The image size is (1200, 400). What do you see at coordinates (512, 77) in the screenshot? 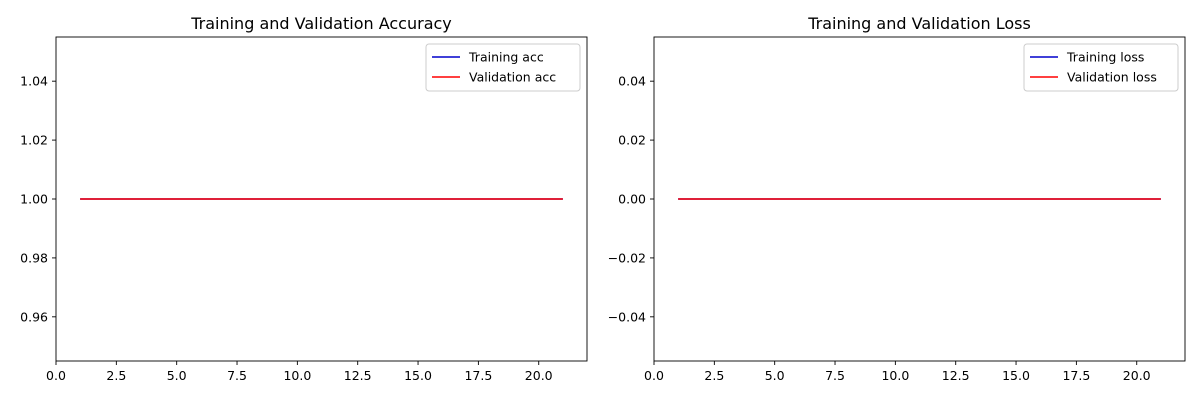
I see `accuracy-legend-label-1: Validation acc` at bounding box center [512, 77].